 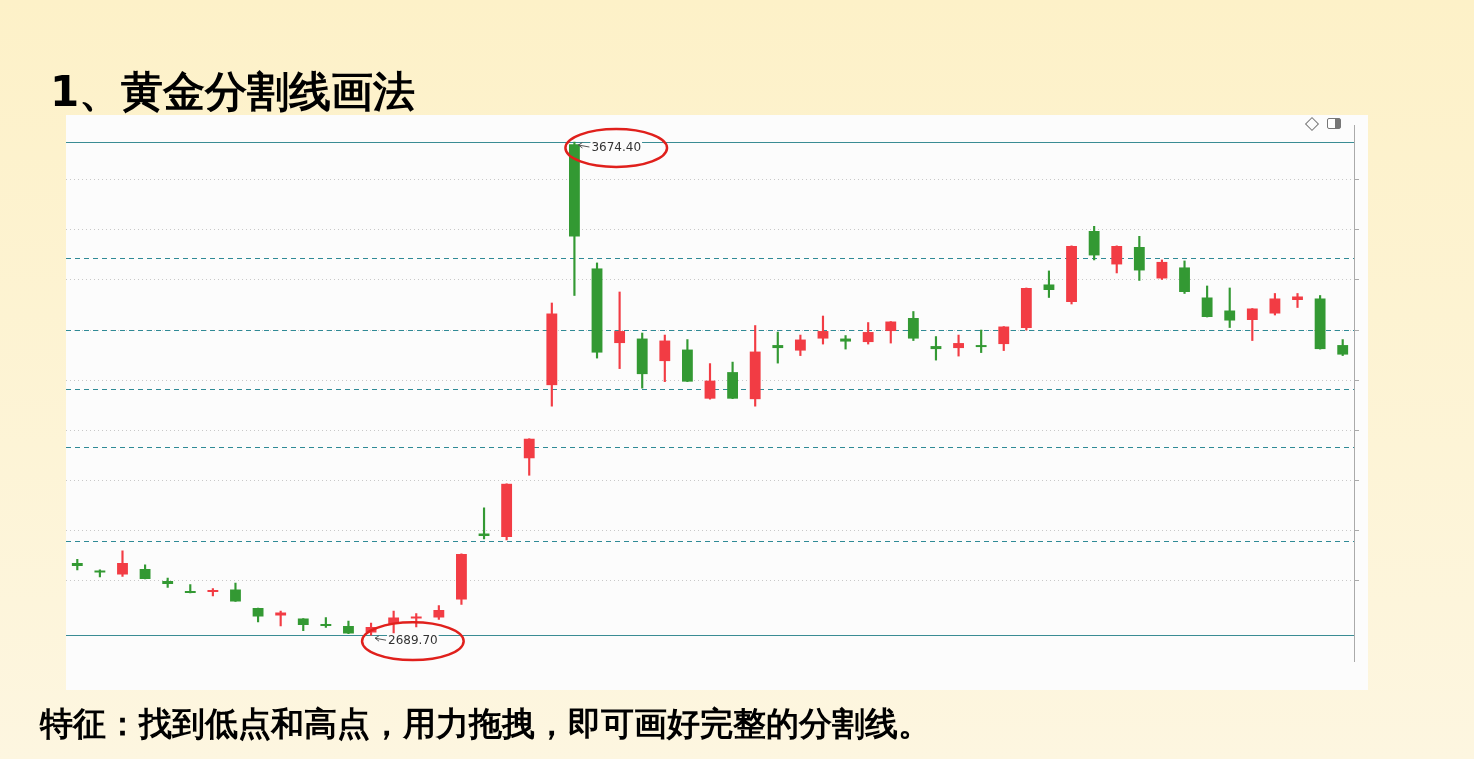 What do you see at coordinates (413, 640) in the screenshot?
I see `annotation: 2689.70` at bounding box center [413, 640].